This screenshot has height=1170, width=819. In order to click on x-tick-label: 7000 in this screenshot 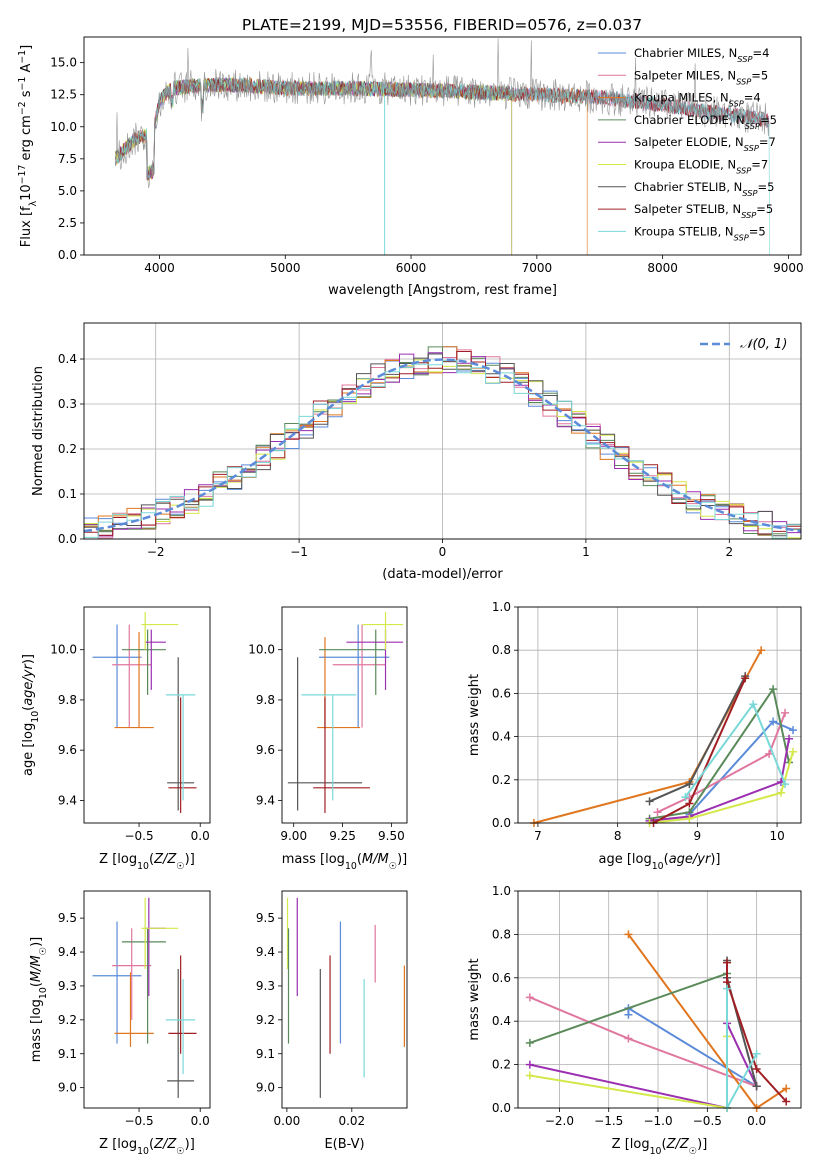, I will do `click(537, 268)`.